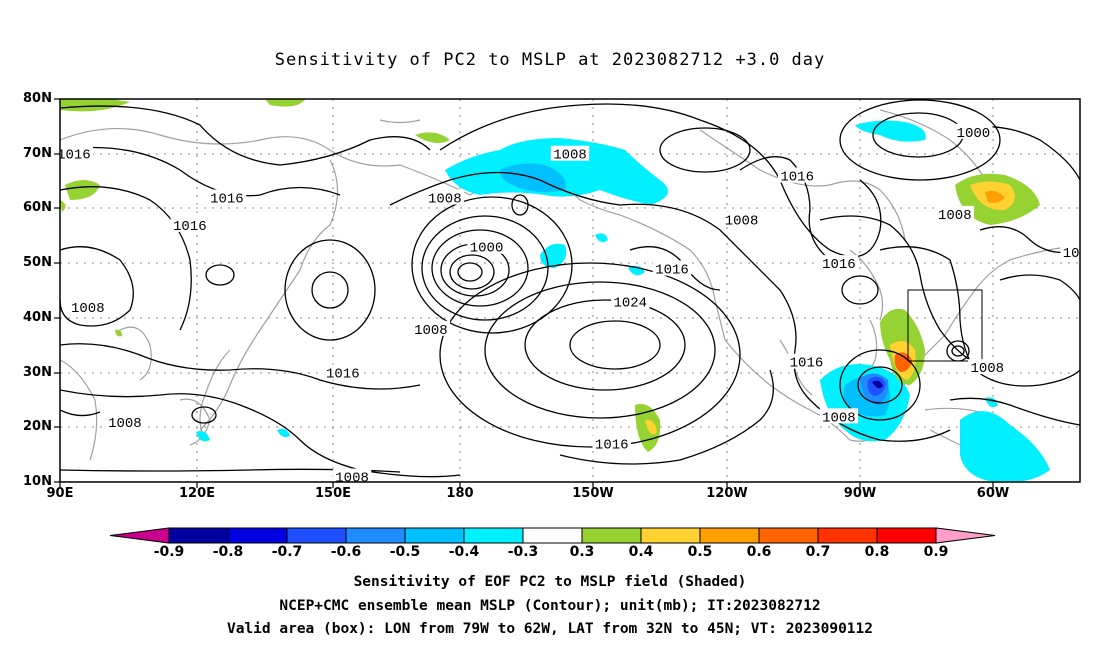 The width and height of the screenshot is (1100, 650). I want to click on lat-label-10n: 10N, so click(37, 481).